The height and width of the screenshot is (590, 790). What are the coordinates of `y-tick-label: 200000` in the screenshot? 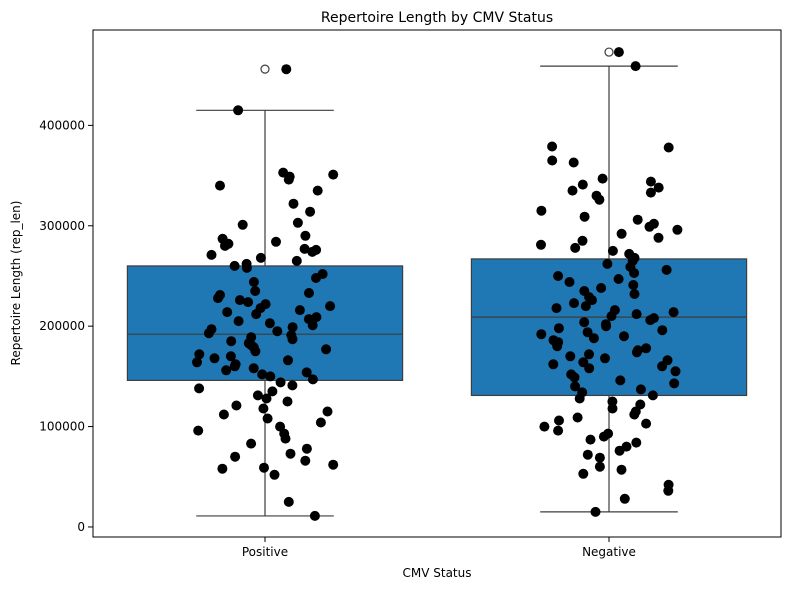 It's located at (62, 326).